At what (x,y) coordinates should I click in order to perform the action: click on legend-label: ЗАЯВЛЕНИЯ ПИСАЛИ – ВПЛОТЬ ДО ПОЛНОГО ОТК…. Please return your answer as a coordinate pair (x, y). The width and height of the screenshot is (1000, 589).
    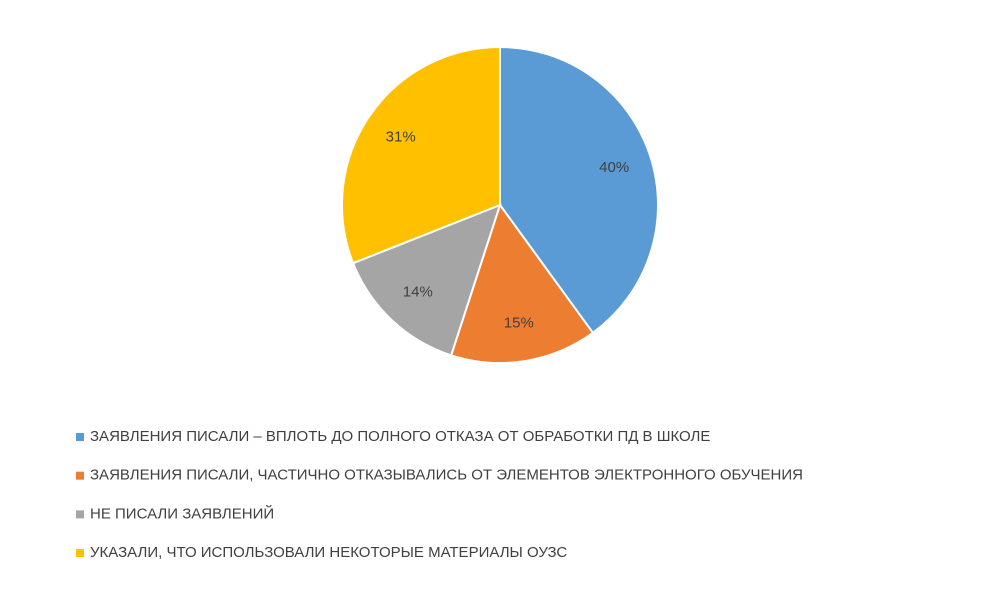
    Looking at the image, I should click on (400, 436).